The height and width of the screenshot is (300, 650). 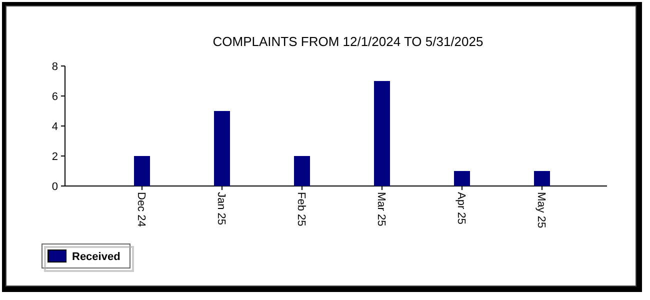 What do you see at coordinates (55, 187) in the screenshot?
I see `y-tick-label: 0` at bounding box center [55, 187].